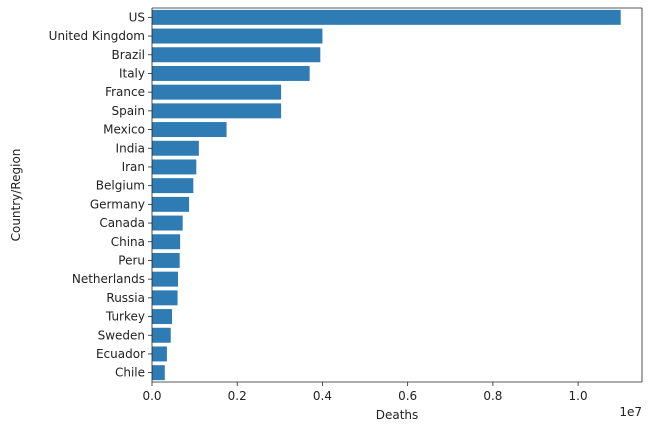 This screenshot has width=656, height=432. What do you see at coordinates (237, 36) in the screenshot?
I see `bar-united-kingdom` at bounding box center [237, 36].